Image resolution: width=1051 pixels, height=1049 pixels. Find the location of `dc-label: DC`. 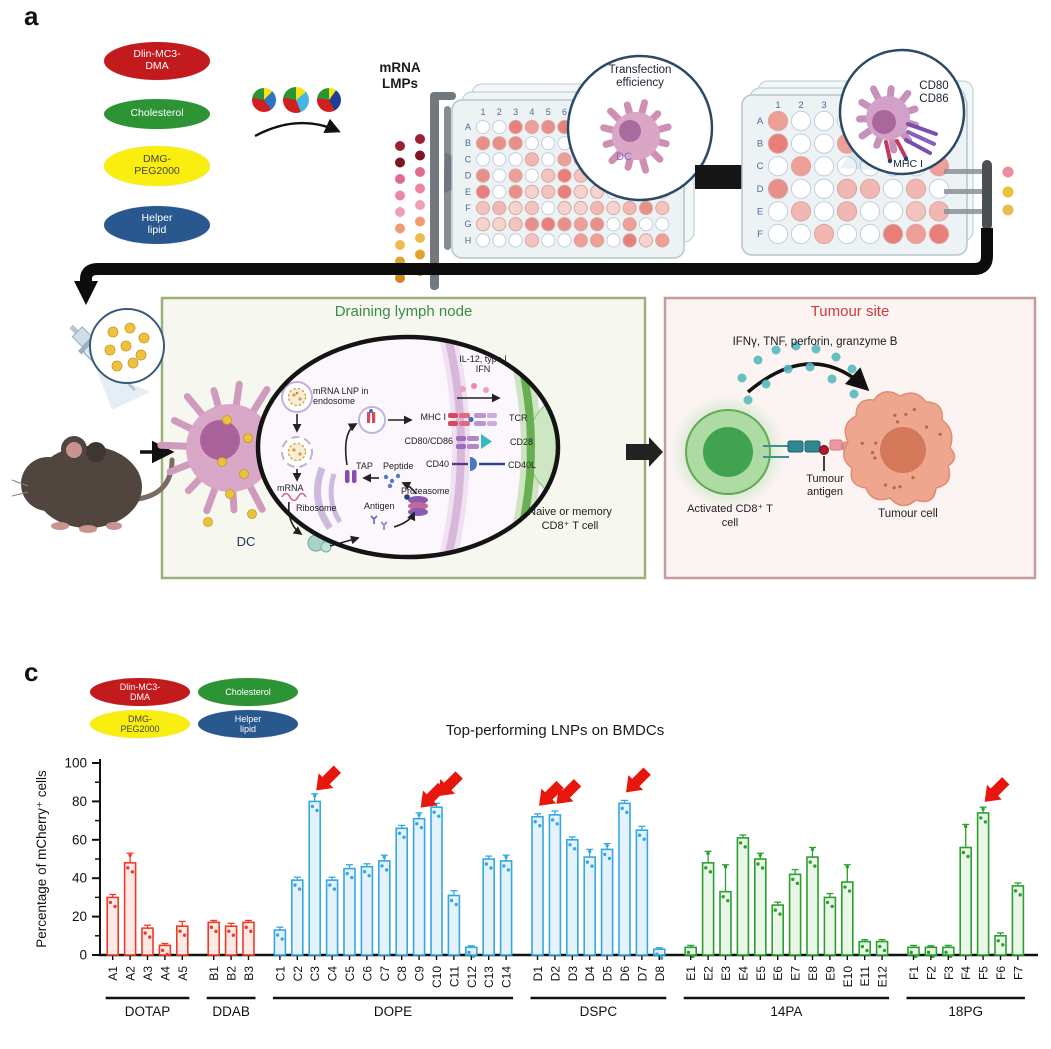

dc-label: DC is located at coordinates (246, 541).